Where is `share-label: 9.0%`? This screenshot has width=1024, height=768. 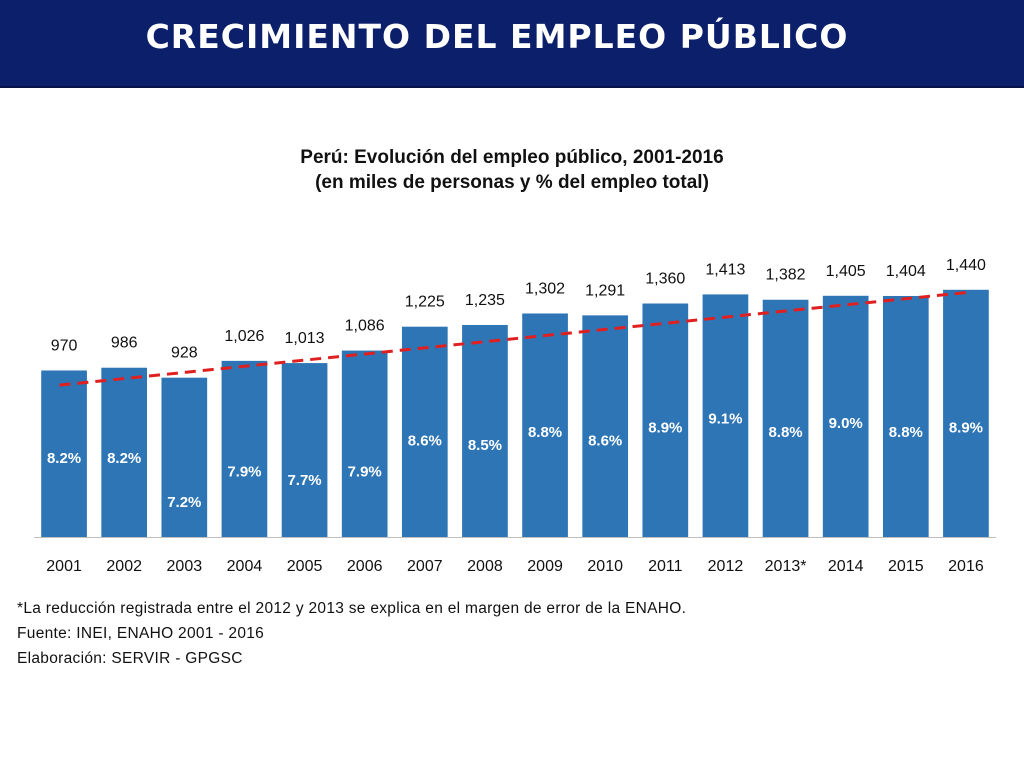
share-label: 9.0% is located at coordinates (846, 423).